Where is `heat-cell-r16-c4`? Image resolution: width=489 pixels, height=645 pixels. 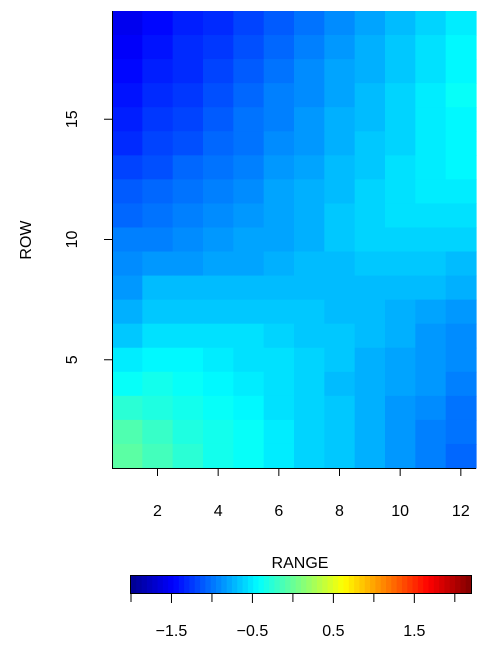 heat-cell-r16-c4 is located at coordinates (218, 95).